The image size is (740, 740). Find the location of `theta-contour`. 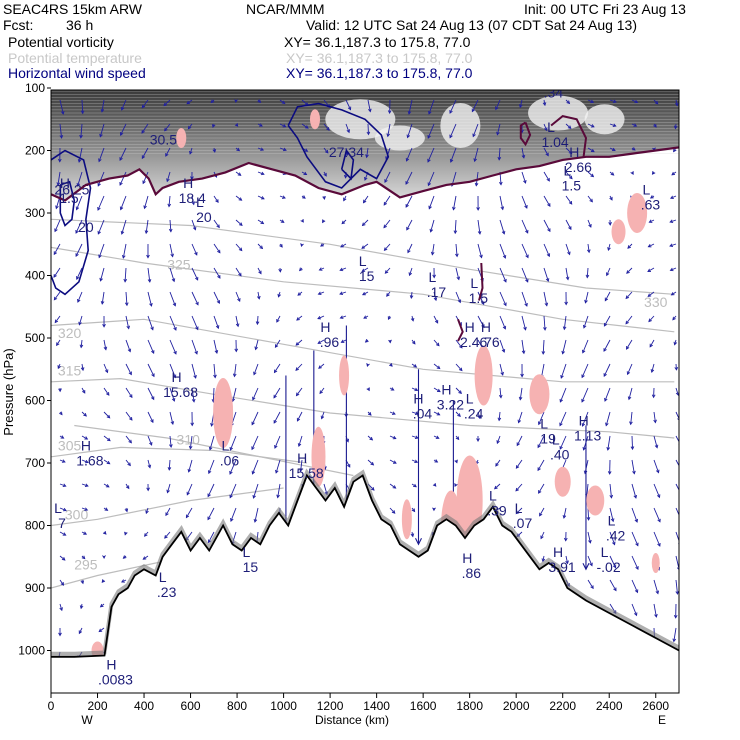

theta-contour is located at coordinates (363, 350).